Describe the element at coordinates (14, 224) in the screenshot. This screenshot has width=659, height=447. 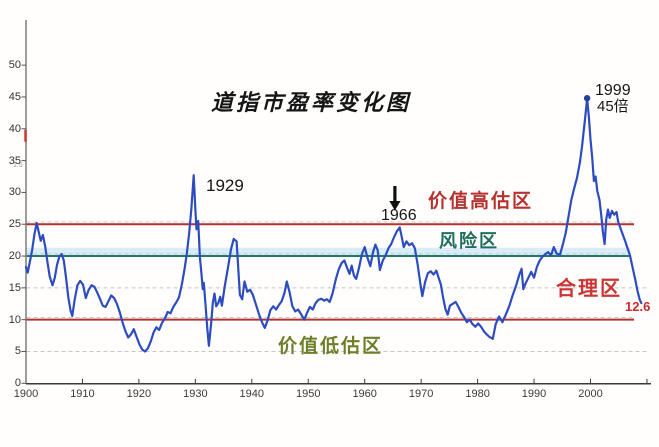
I see `y-tick-label-25: 25` at that location.